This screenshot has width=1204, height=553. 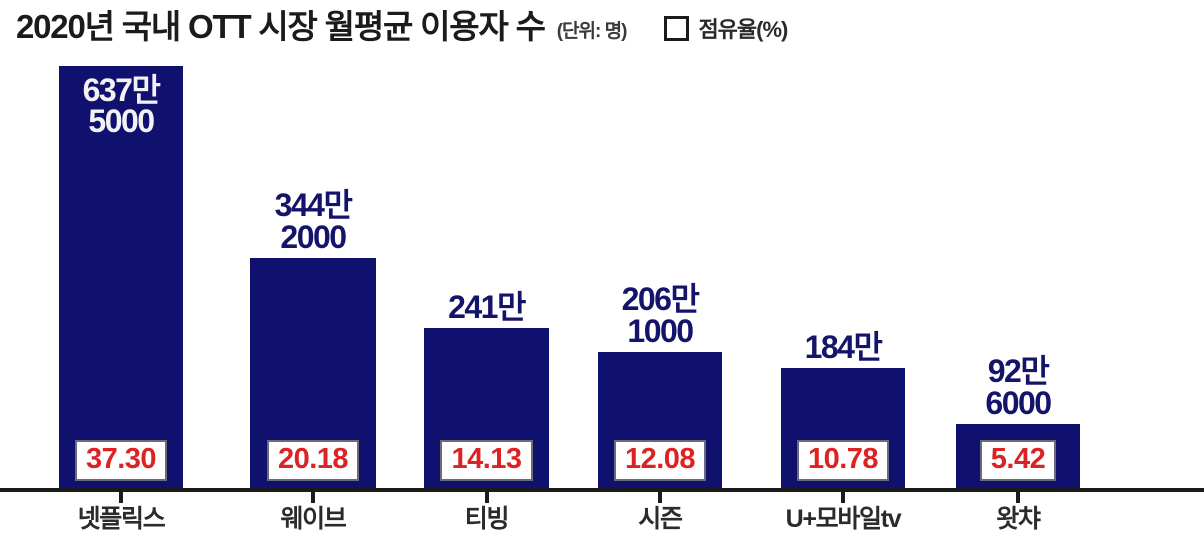 What do you see at coordinates (843, 271) in the screenshot?
I see `bar-group: 184만 10.78` at bounding box center [843, 271].